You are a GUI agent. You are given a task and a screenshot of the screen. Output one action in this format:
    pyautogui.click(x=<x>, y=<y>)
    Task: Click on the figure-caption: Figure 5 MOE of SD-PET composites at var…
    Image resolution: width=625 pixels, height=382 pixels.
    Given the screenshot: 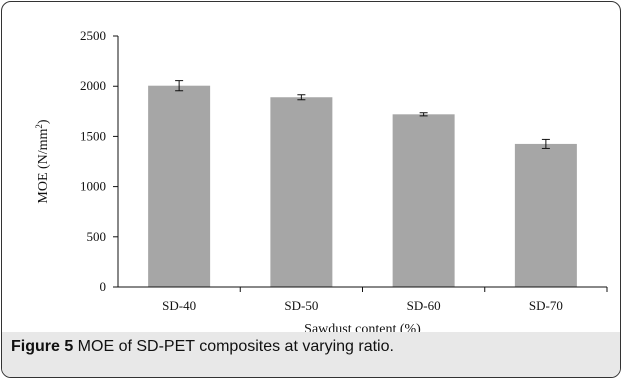 What is the action you would take?
    pyautogui.click(x=311, y=354)
    